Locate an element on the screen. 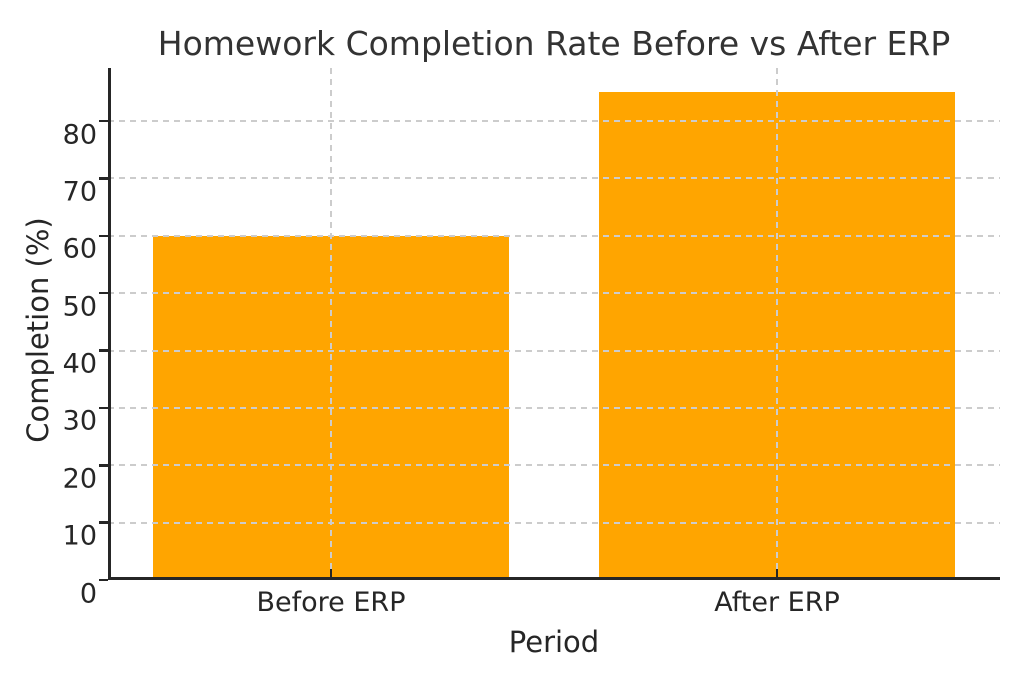  y-tick-label: 80 is located at coordinates (79, 135).